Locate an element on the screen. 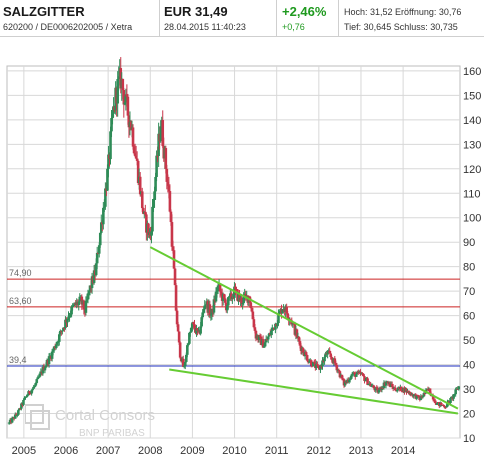 This screenshot has width=484, height=457. y-tick-label: 130 is located at coordinates (472, 145).